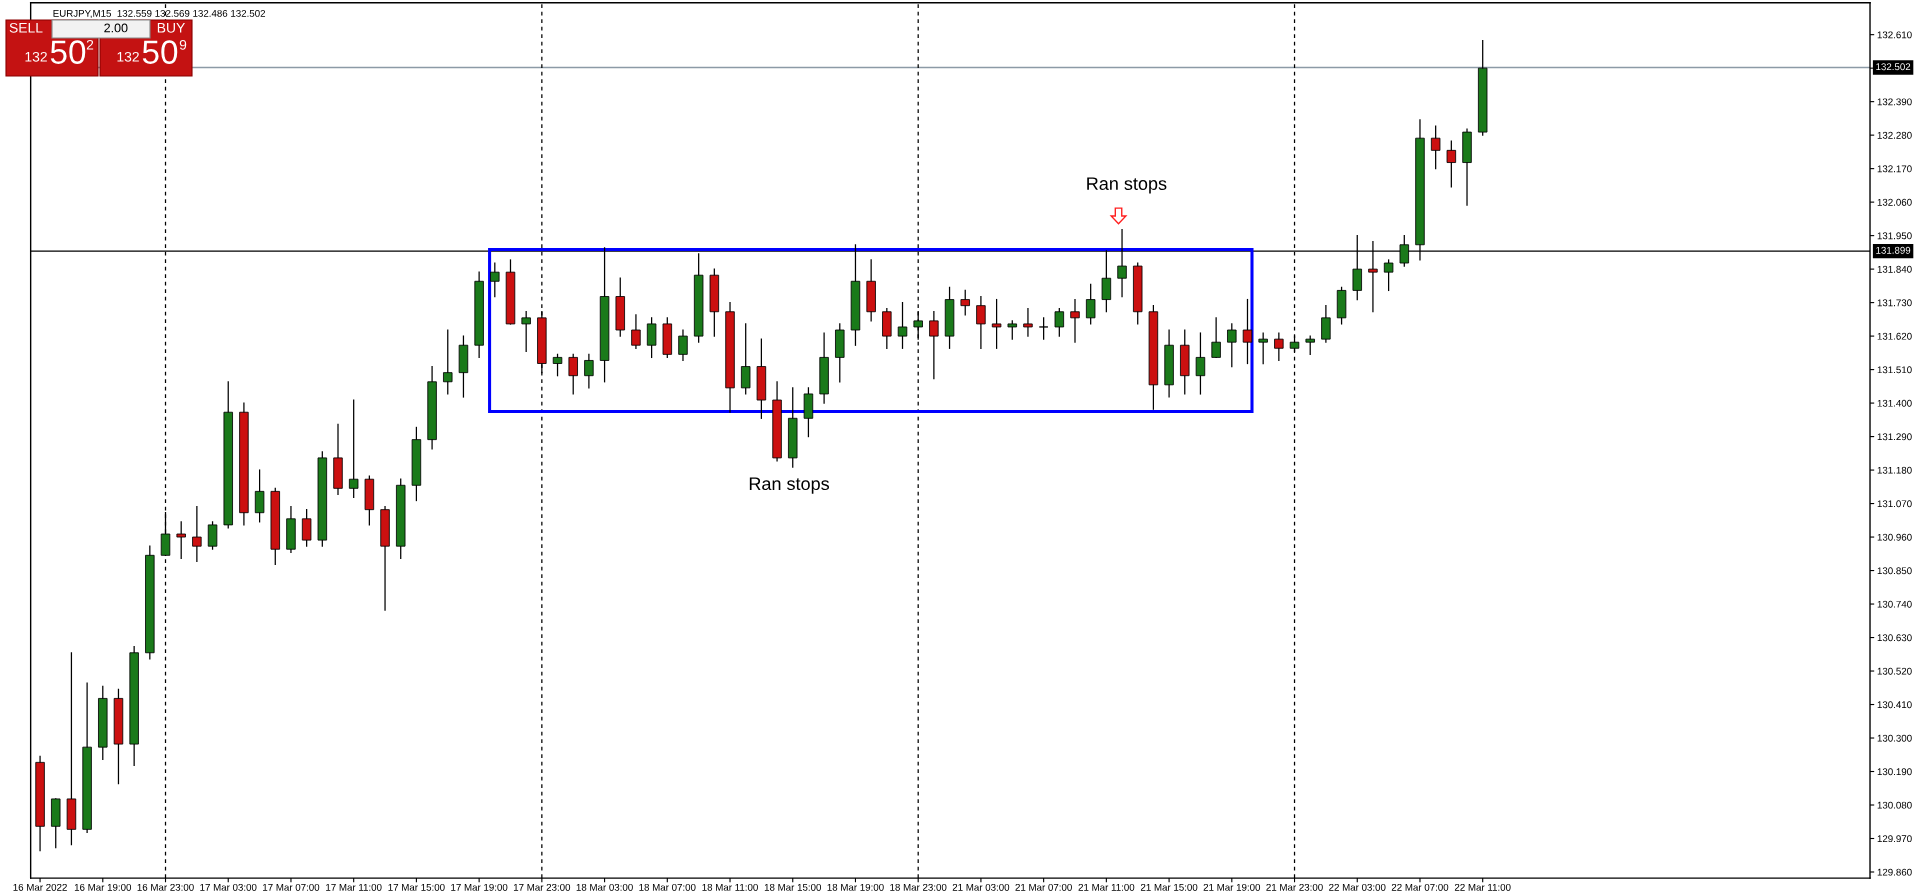 The height and width of the screenshot is (896, 1916). Describe the element at coordinates (1106, 887) in the screenshot. I see `x-tick-label: 21 Mar 11:00` at that location.